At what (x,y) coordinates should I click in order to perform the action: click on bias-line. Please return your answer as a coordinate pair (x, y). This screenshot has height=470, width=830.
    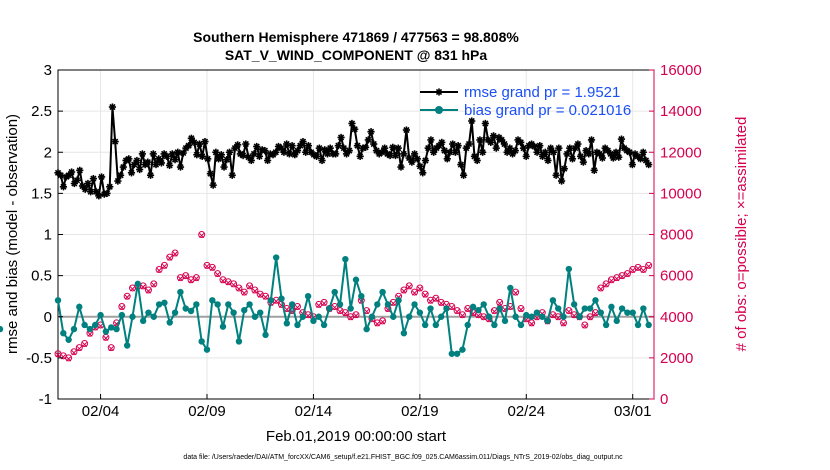
    Looking at the image, I should click on (353, 306).